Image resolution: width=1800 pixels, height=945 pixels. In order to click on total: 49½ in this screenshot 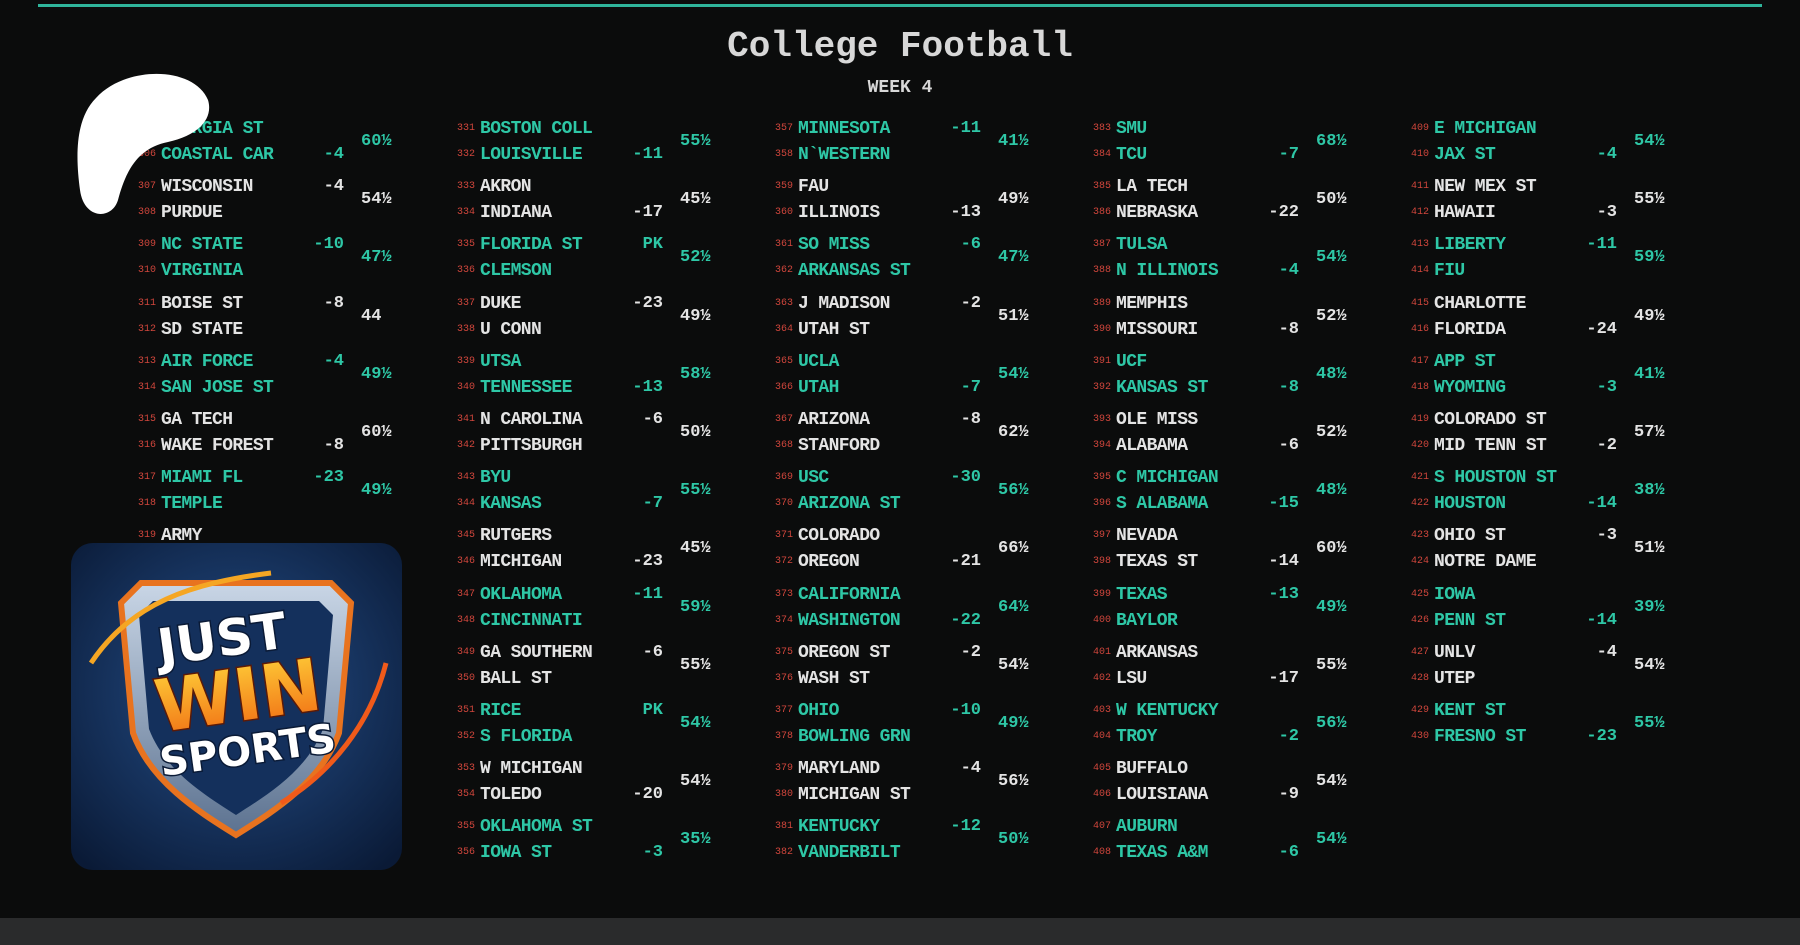, I will do `click(376, 491)`.